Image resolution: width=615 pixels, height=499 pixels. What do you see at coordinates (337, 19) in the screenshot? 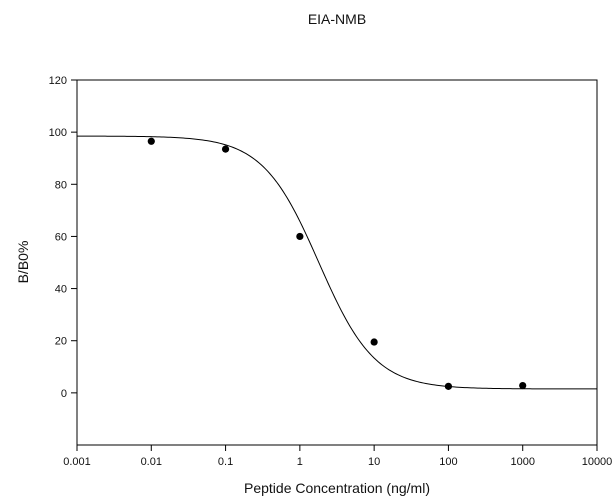
I see `chart-title: EIA-NMB` at bounding box center [337, 19].